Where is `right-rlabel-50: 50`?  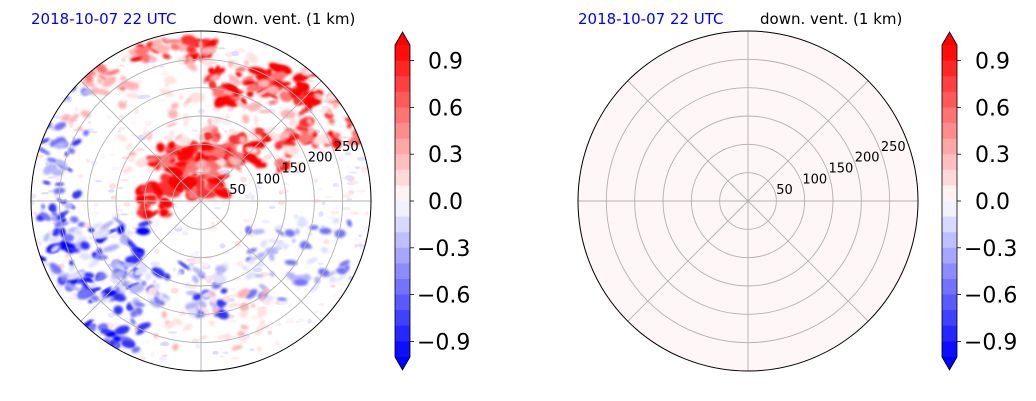 right-rlabel-50: 50 is located at coordinates (784, 190).